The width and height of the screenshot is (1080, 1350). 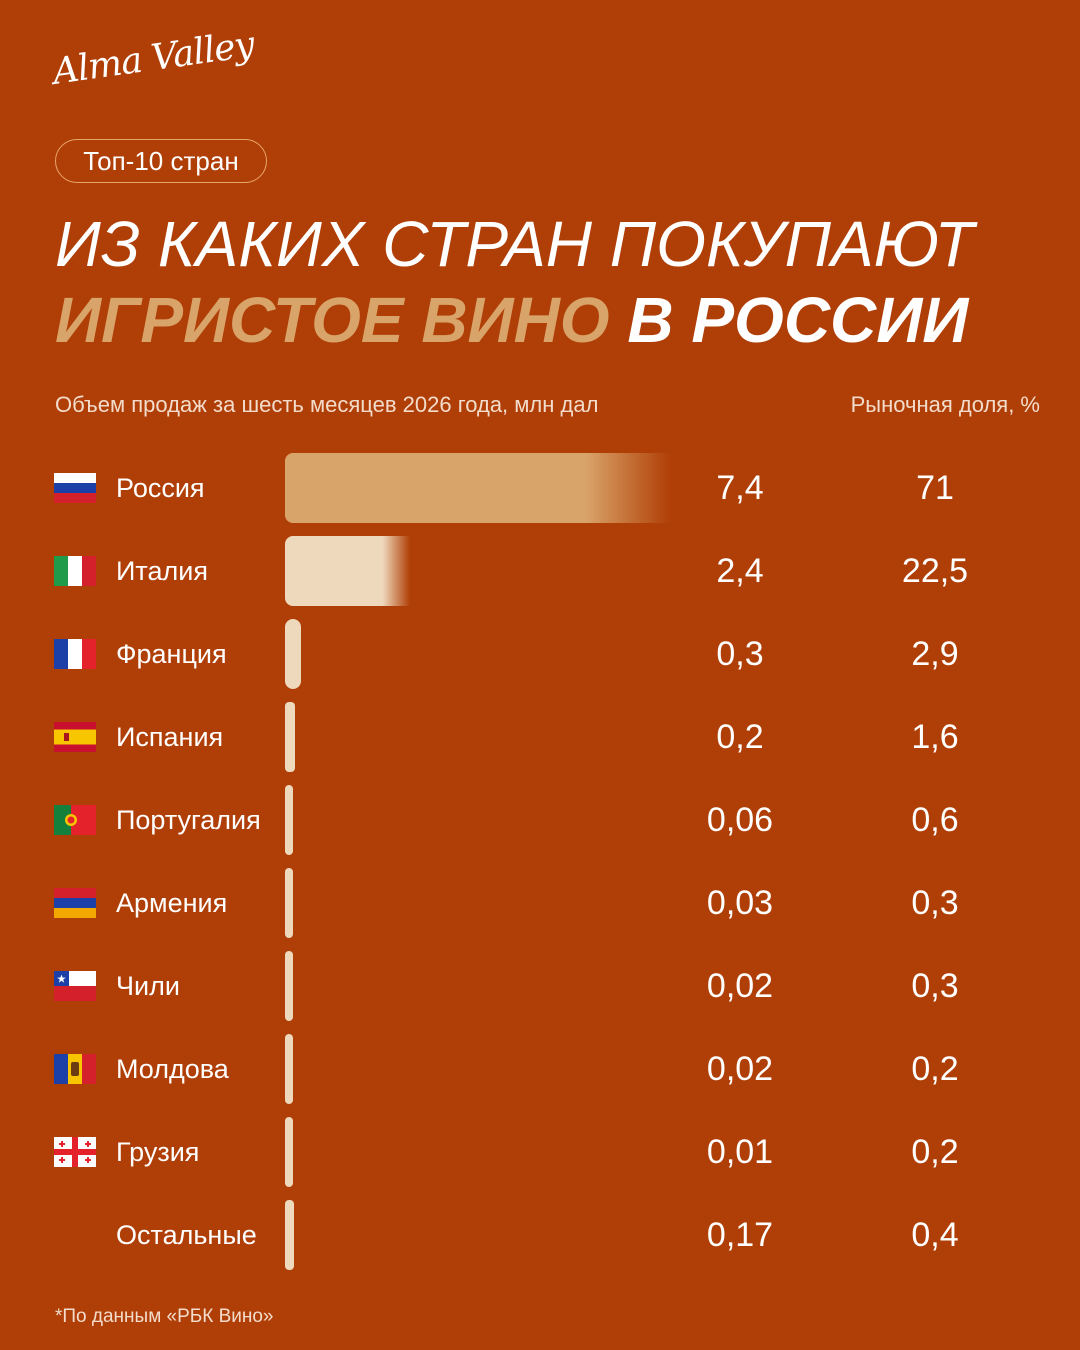 I want to click on alma-valley-logo: Alma Valley, so click(x=153, y=58).